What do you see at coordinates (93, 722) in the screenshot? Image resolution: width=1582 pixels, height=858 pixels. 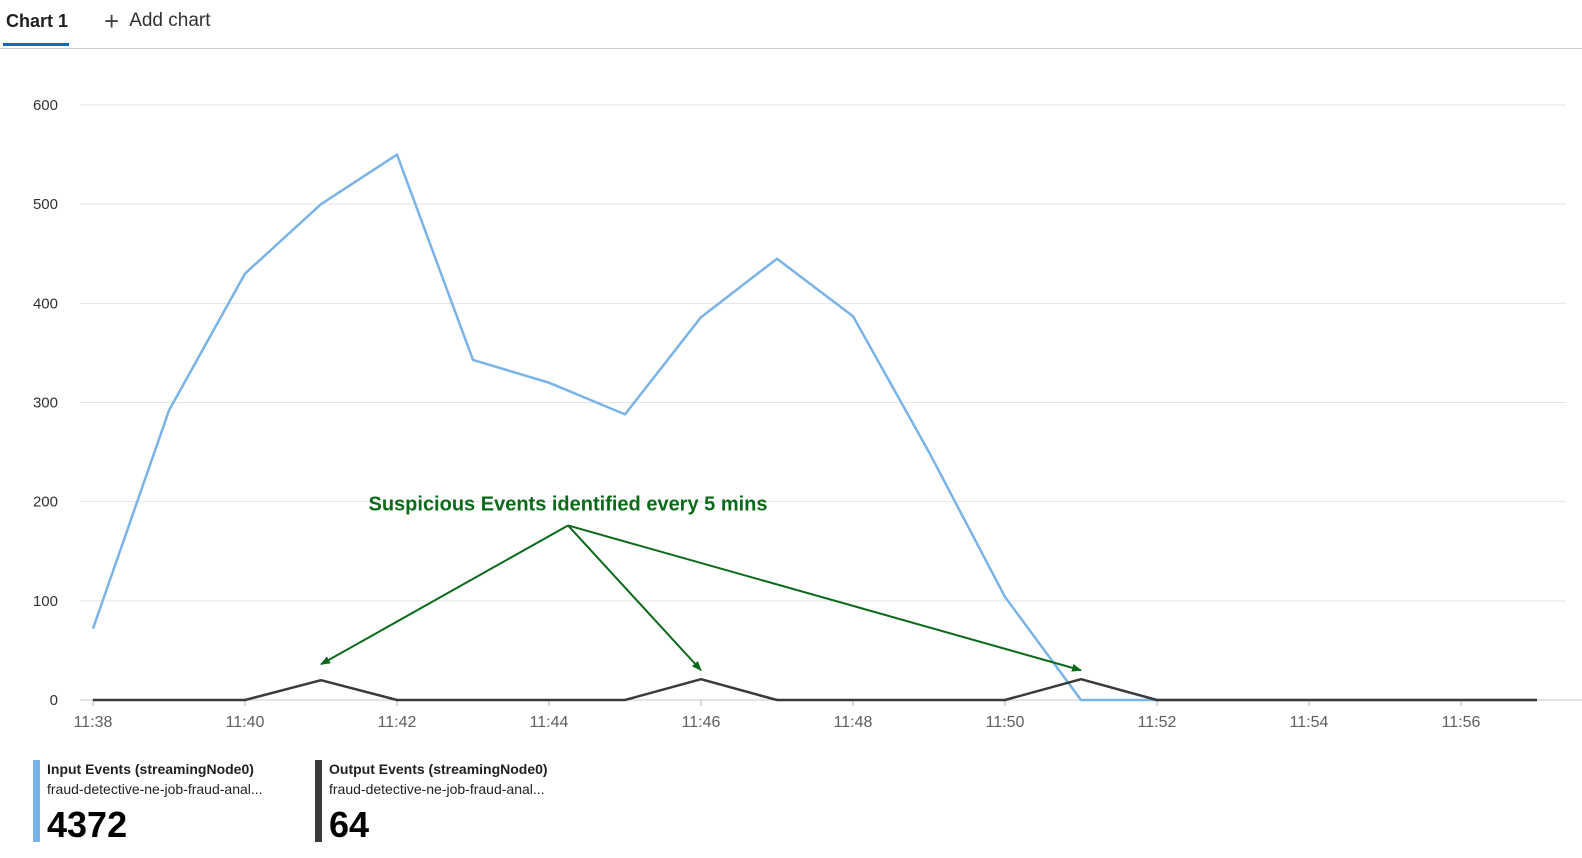 I see `x-tick-label: 11:38` at bounding box center [93, 722].